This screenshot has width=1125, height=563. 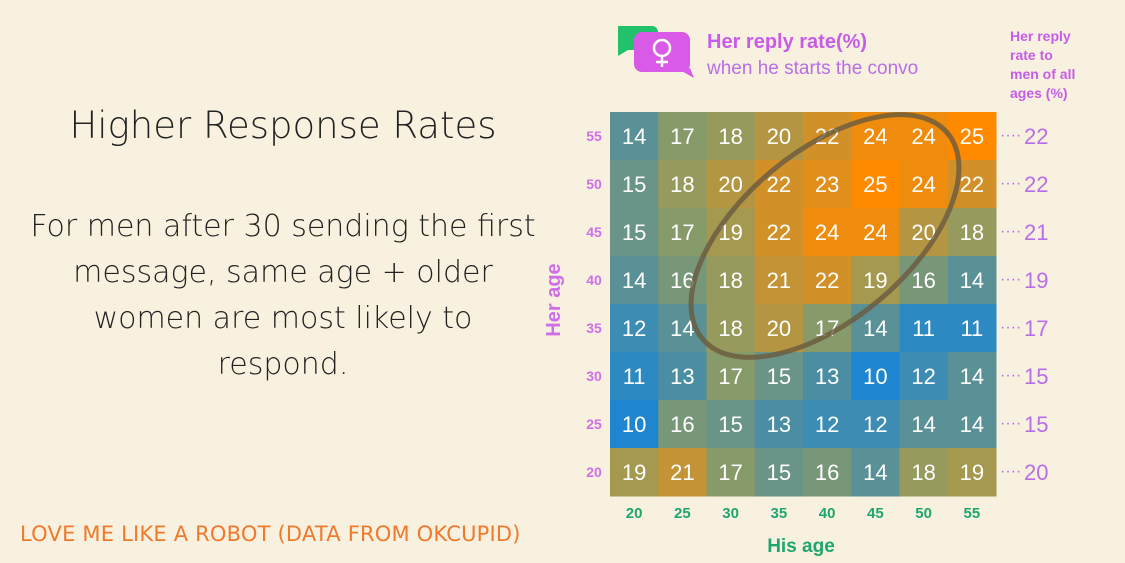 What do you see at coordinates (923, 513) in the screenshot?
I see `x-tick-label: 50` at bounding box center [923, 513].